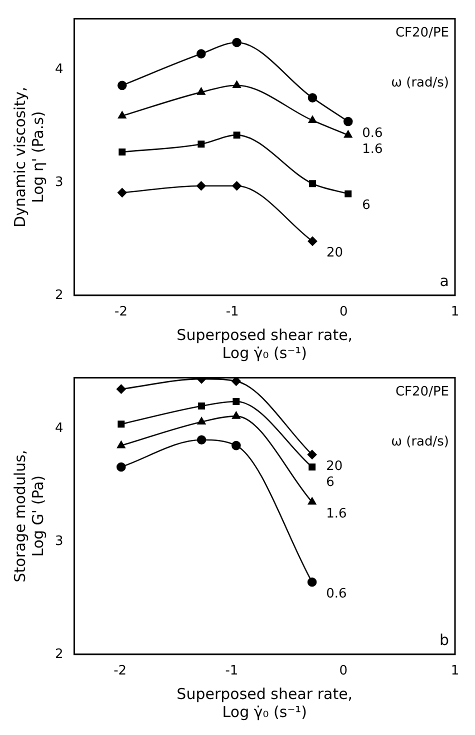 The height and width of the screenshot is (735, 475). What do you see at coordinates (444, 639) in the screenshot?
I see `annotation: b` at bounding box center [444, 639].